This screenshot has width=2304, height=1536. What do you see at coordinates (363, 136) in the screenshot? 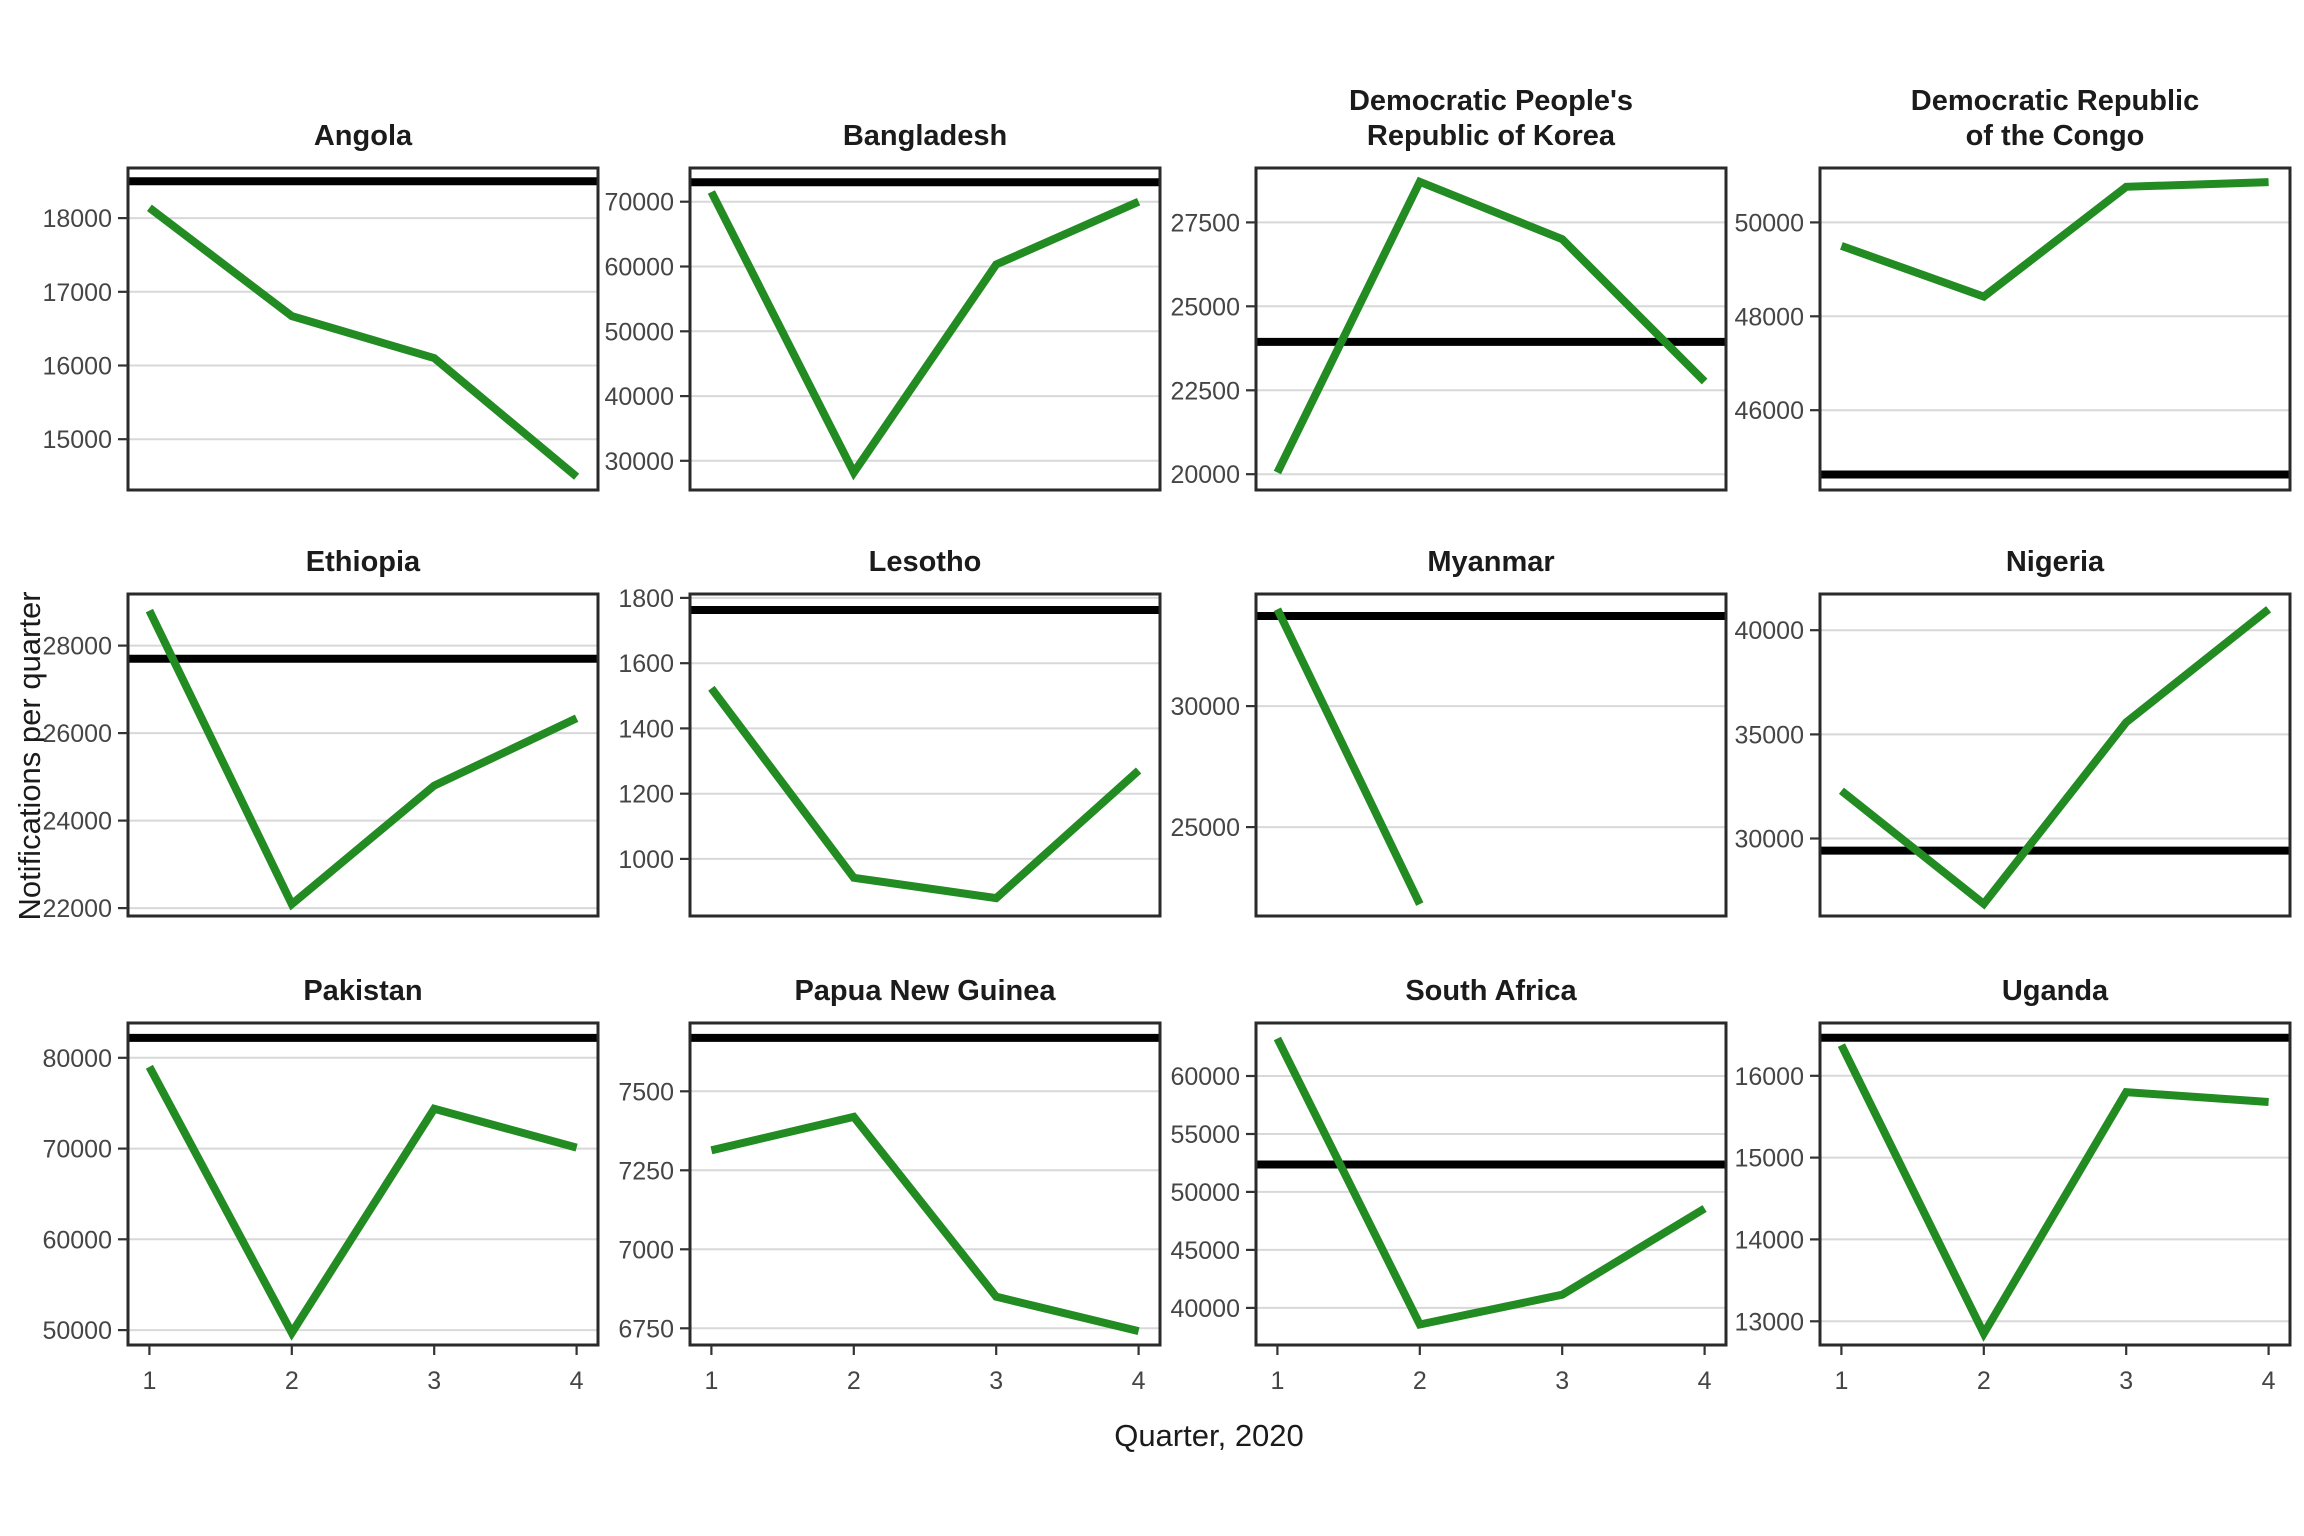
I see `facet-title-line: Angola` at bounding box center [363, 136].